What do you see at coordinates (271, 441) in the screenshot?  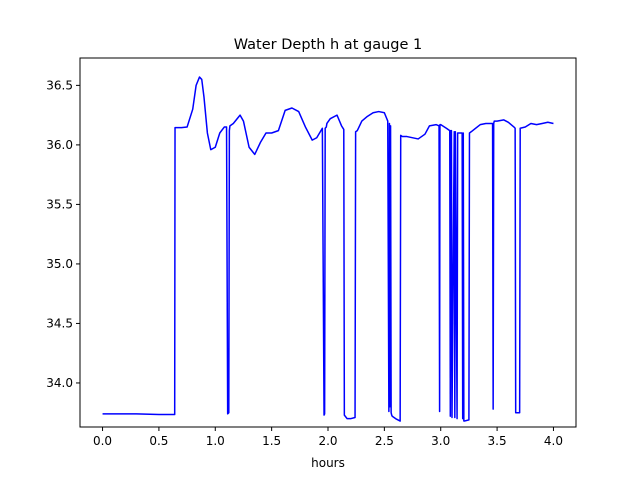 I see `x-tick-label: 1.5` at bounding box center [271, 441].